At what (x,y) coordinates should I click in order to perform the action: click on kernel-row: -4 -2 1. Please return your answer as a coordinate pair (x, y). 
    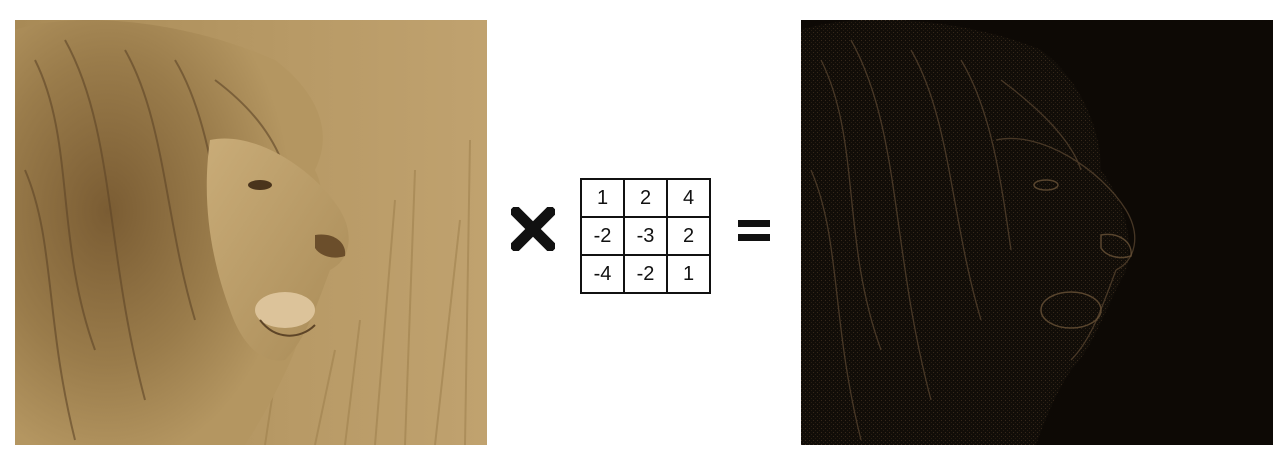
    Looking at the image, I should click on (645, 274).